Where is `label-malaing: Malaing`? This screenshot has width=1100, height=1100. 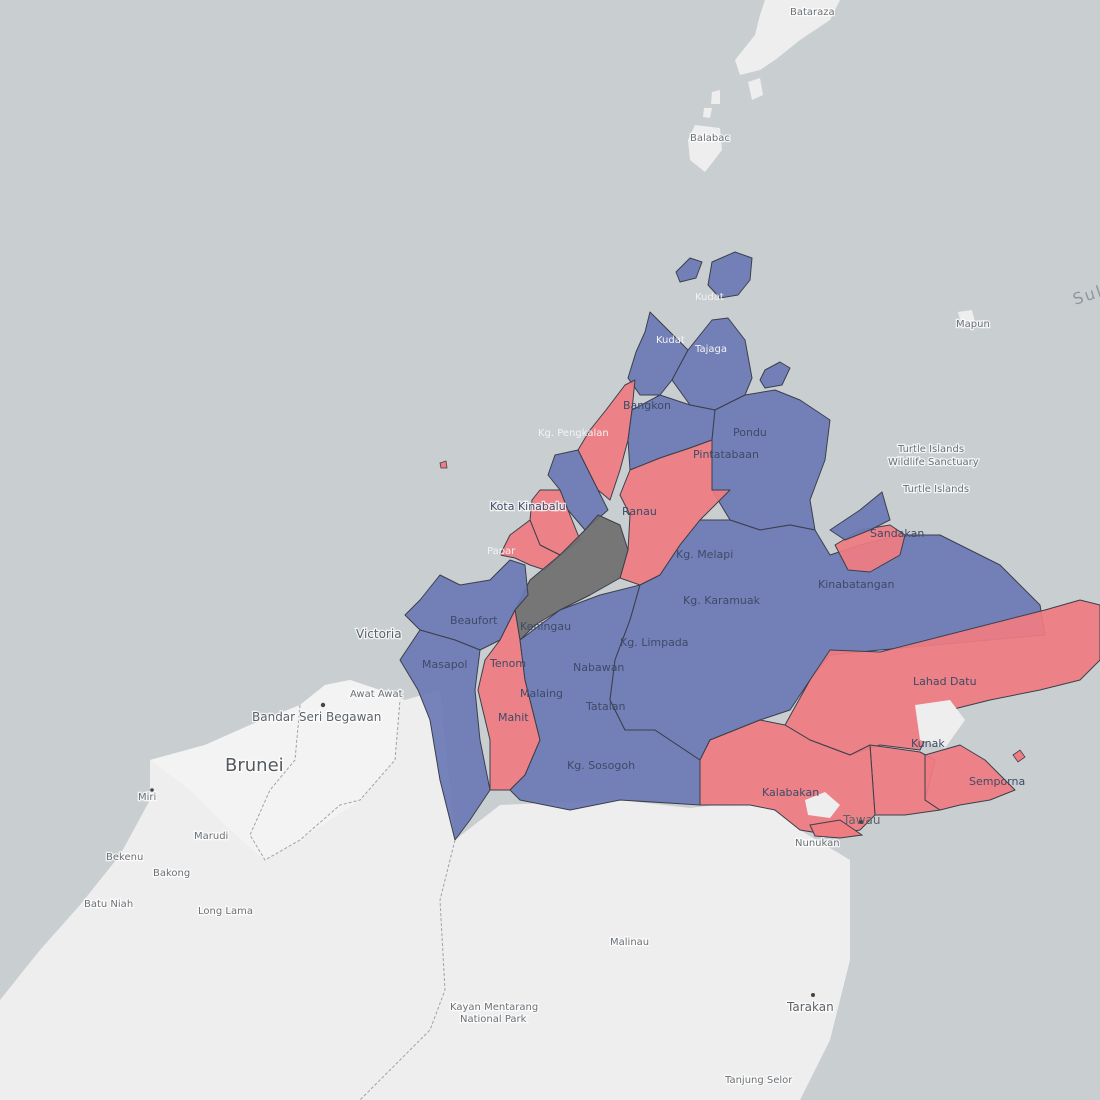 label-malaing: Malaing is located at coordinates (541, 693).